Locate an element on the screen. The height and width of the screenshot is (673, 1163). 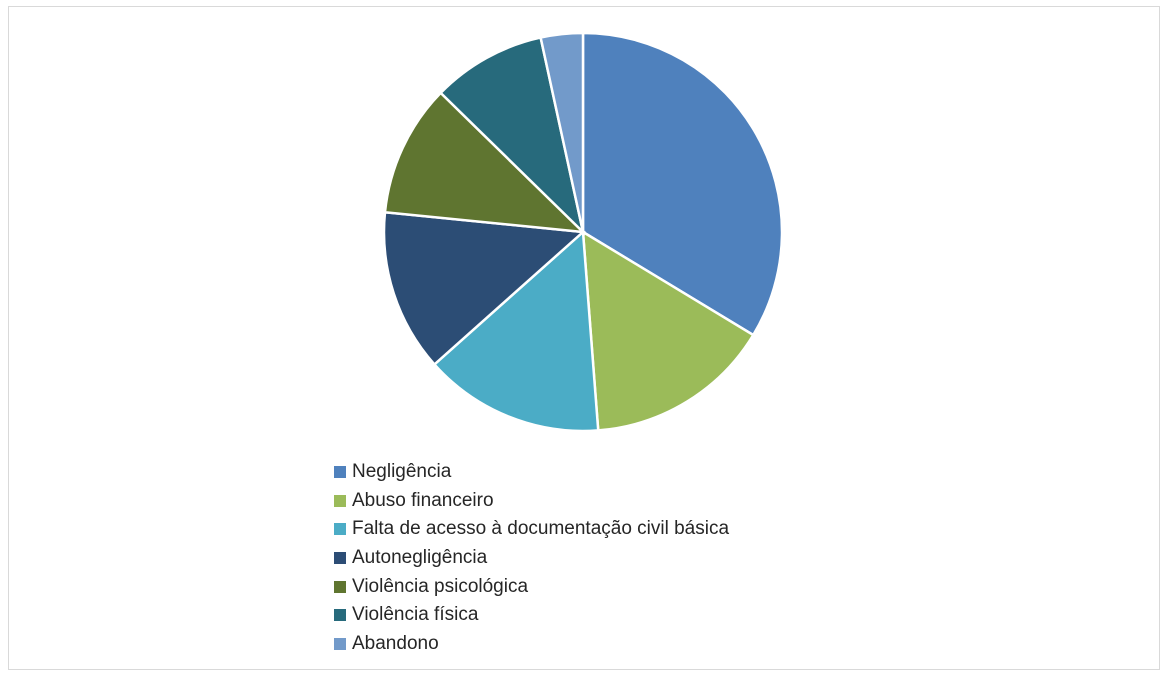
legend-label: Abuso financeiro is located at coordinates (423, 500).